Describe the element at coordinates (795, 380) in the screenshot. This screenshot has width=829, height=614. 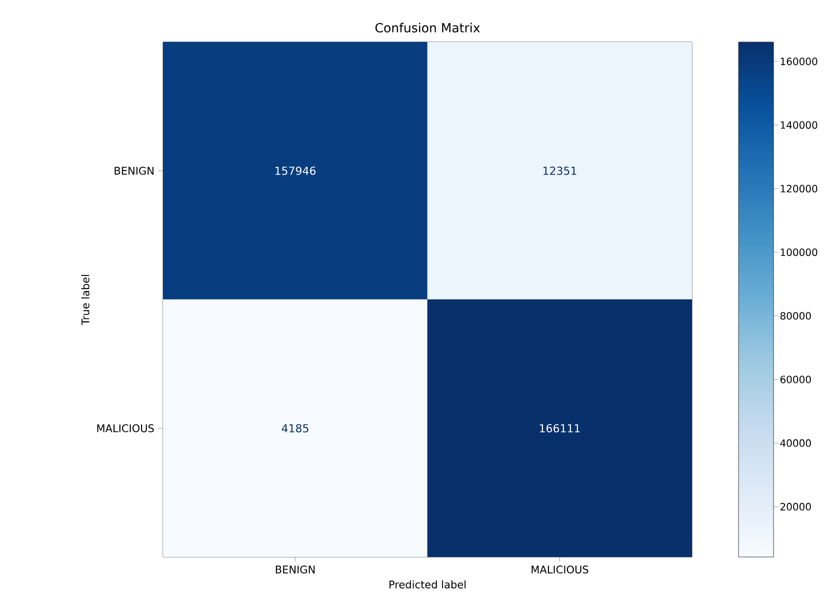
I see `color-bar-label: 60000` at that location.